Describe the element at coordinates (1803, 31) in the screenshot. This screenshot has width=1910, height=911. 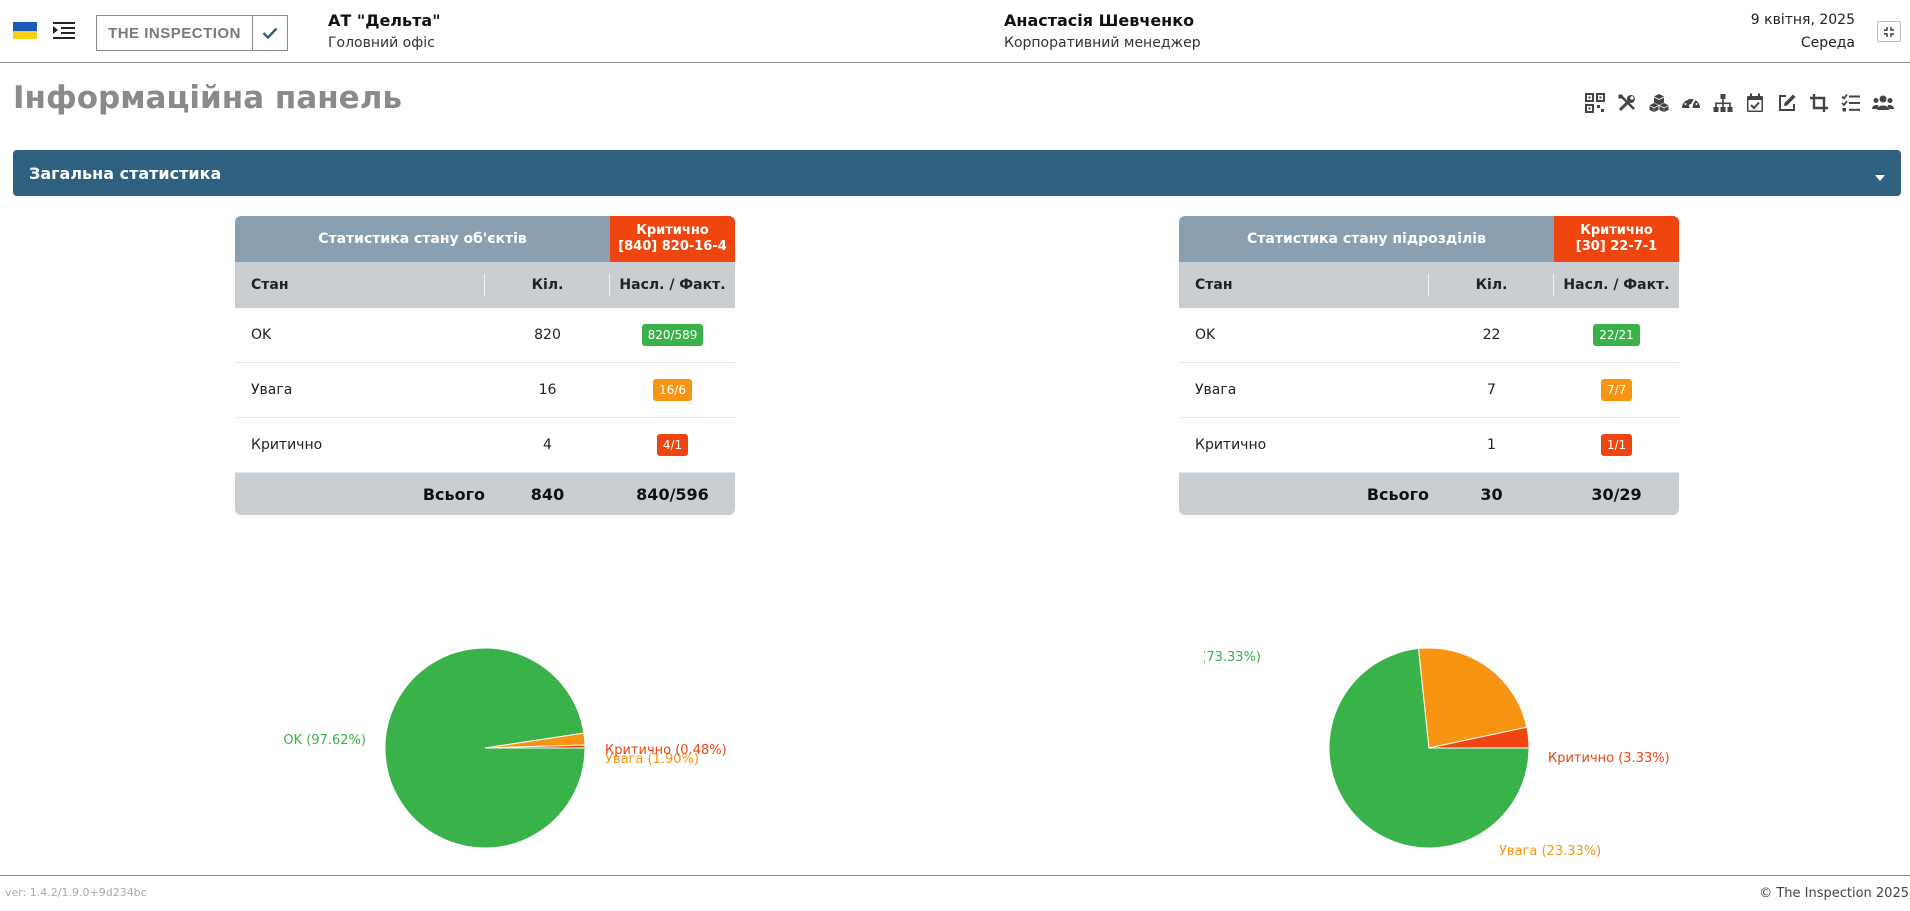
I see `date-info: 9 квітня, 2025 Середа` at that location.